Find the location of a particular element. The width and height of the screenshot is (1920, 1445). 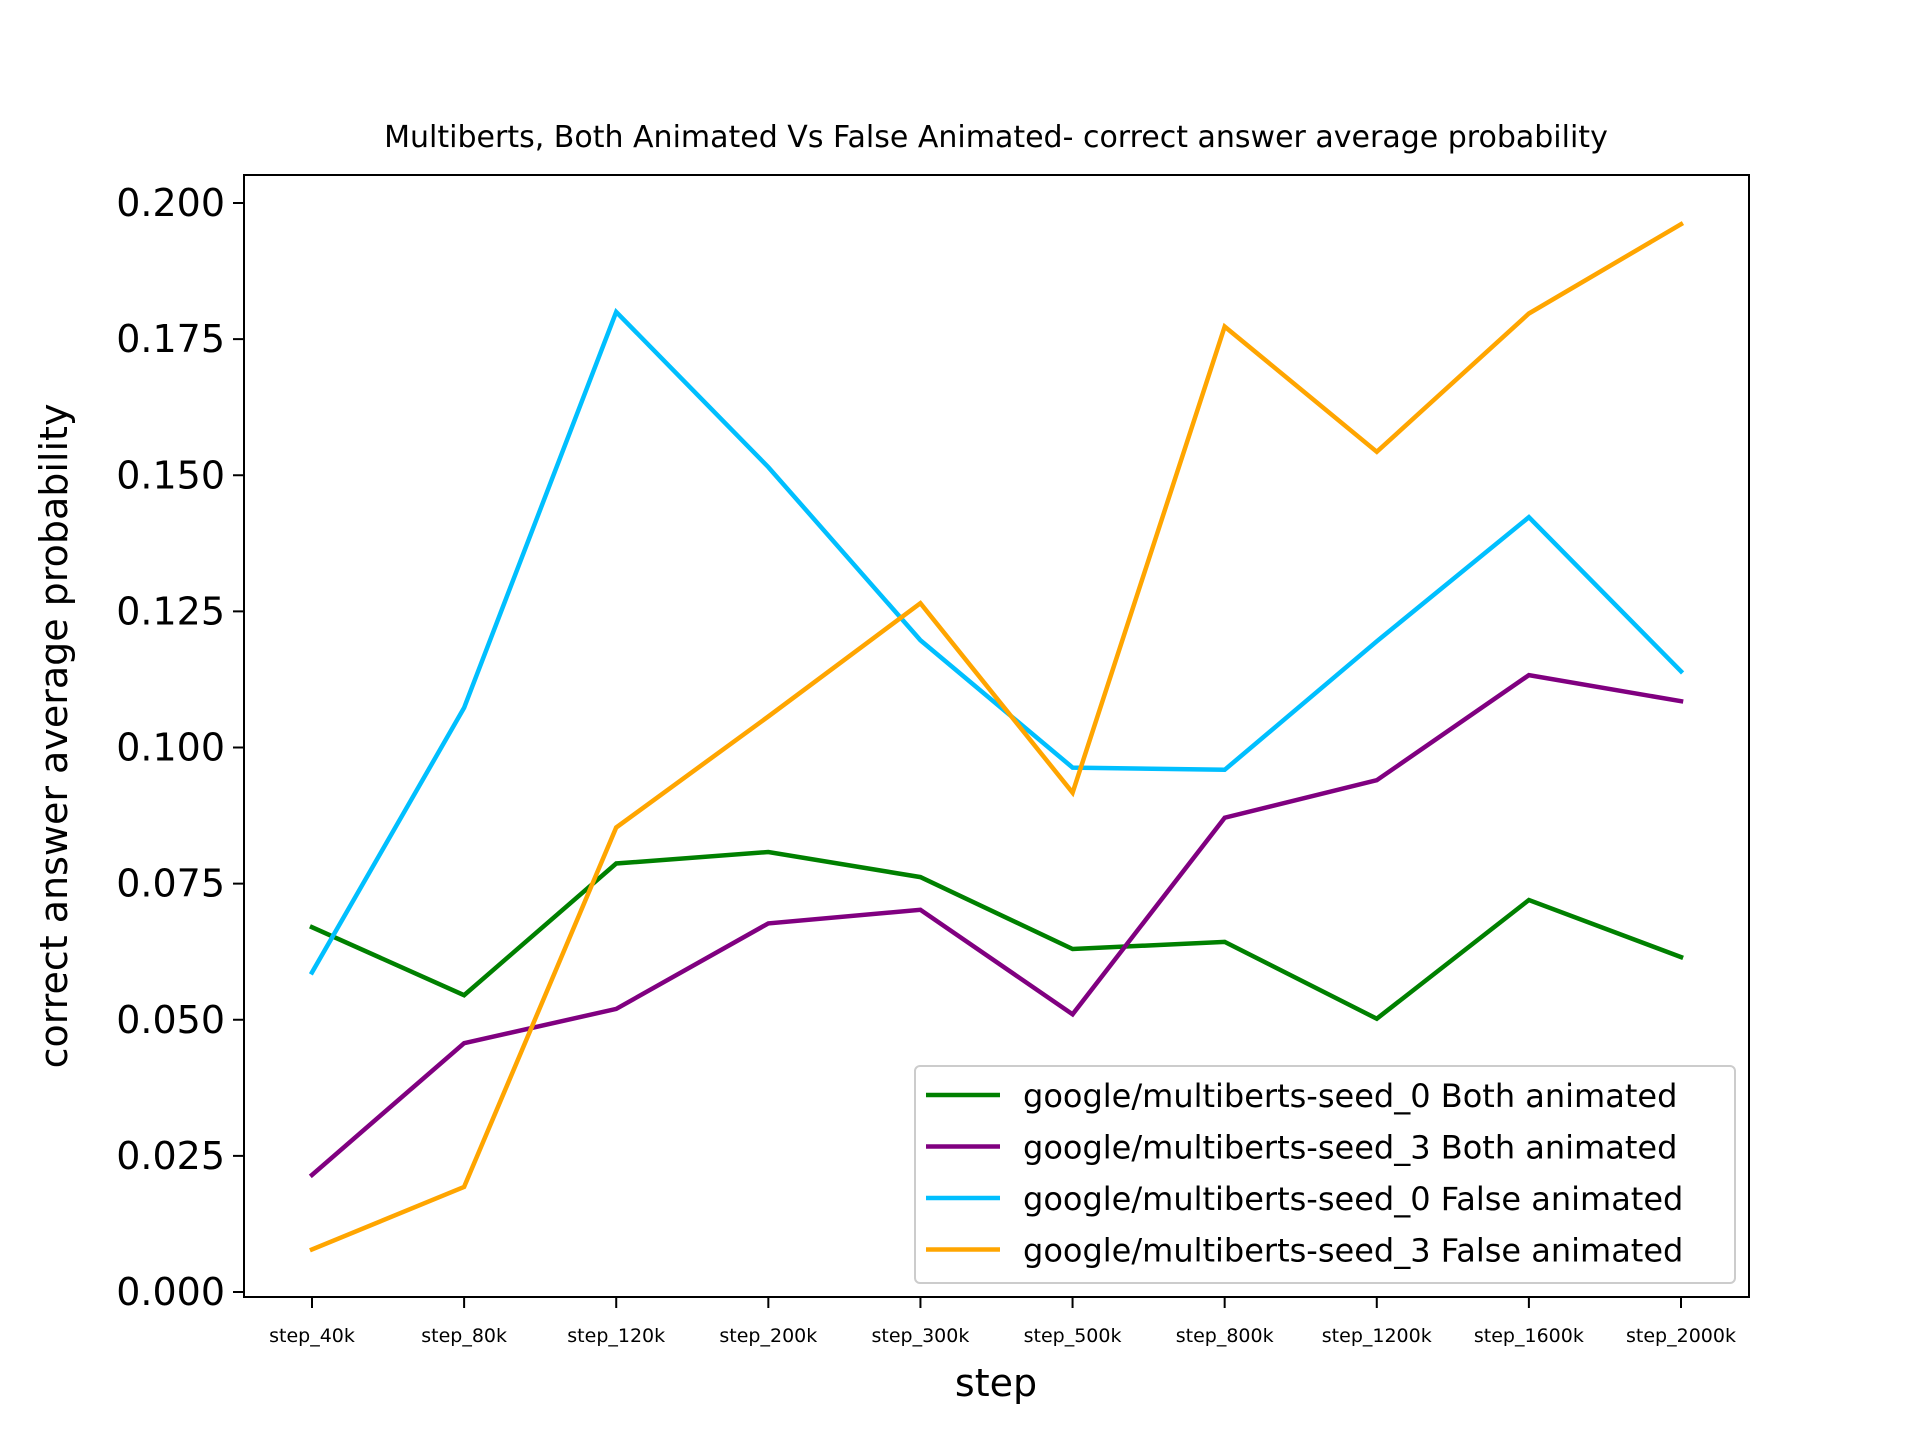

y-tick-label: 0.025 is located at coordinates (170, 1156).